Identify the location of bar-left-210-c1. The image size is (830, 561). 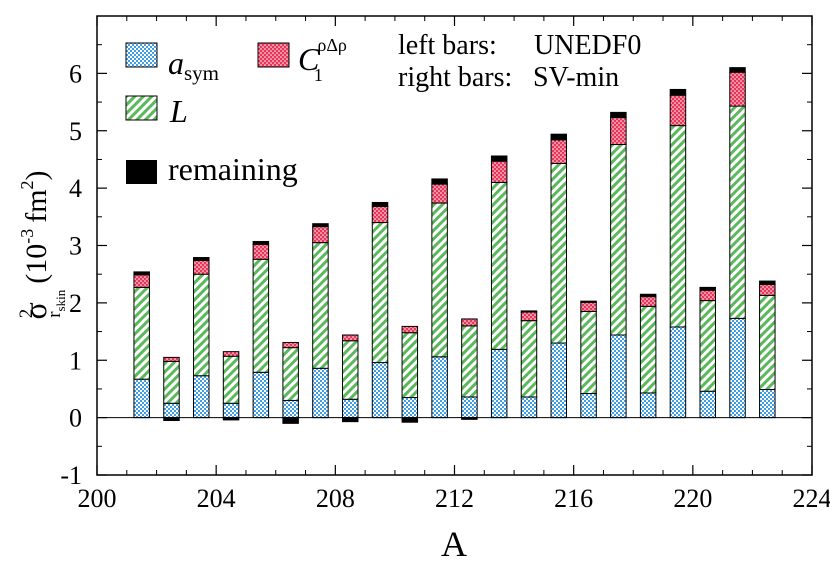
(380, 214).